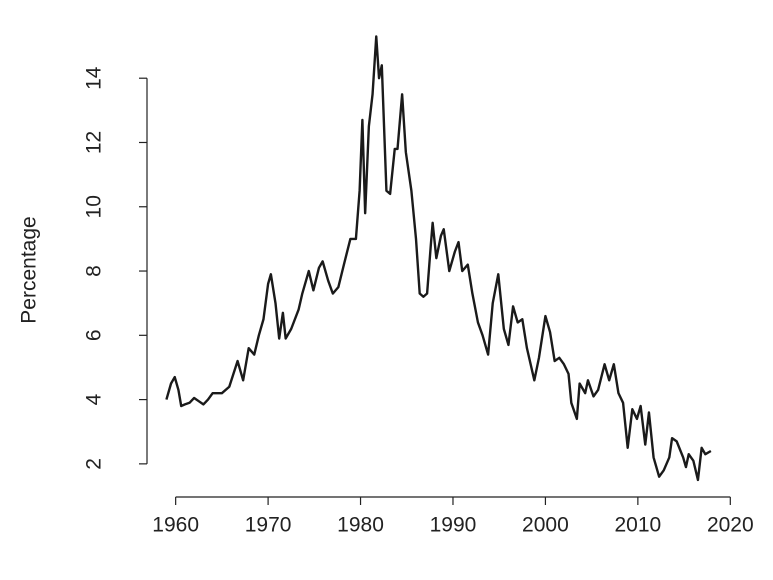 The image size is (773, 580). Describe the element at coordinates (730, 525) in the screenshot. I see `x-tick-label: 2020` at that location.